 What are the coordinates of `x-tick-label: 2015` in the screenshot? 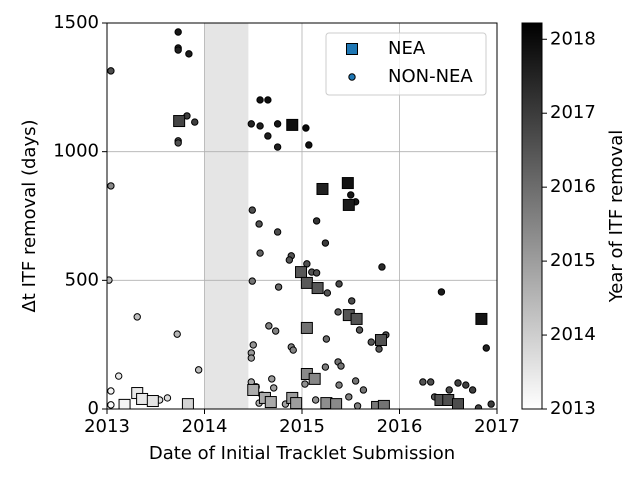 It's located at (302, 426).